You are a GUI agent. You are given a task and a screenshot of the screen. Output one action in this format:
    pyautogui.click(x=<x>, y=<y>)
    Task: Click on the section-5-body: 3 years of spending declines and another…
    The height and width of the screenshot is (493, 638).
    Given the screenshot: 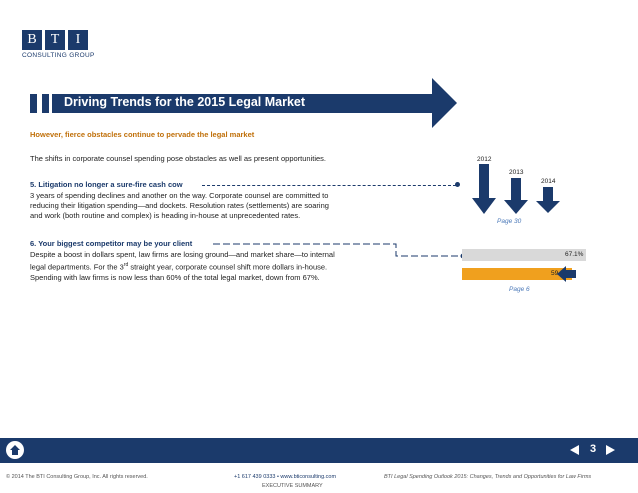 What is the action you would take?
    pyautogui.click(x=179, y=206)
    